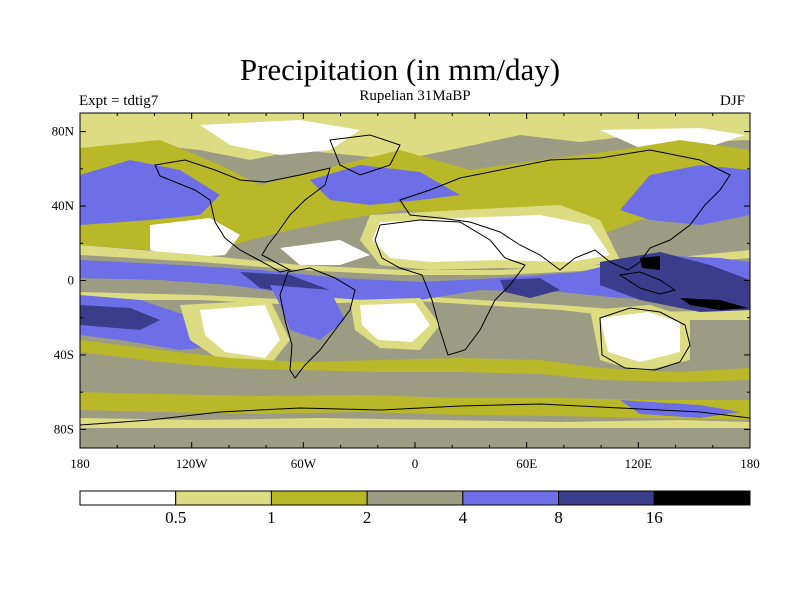 This screenshot has height=600, width=800. What do you see at coordinates (63, 205) in the screenshot?
I see `y-tick-label: 40N` at bounding box center [63, 205].